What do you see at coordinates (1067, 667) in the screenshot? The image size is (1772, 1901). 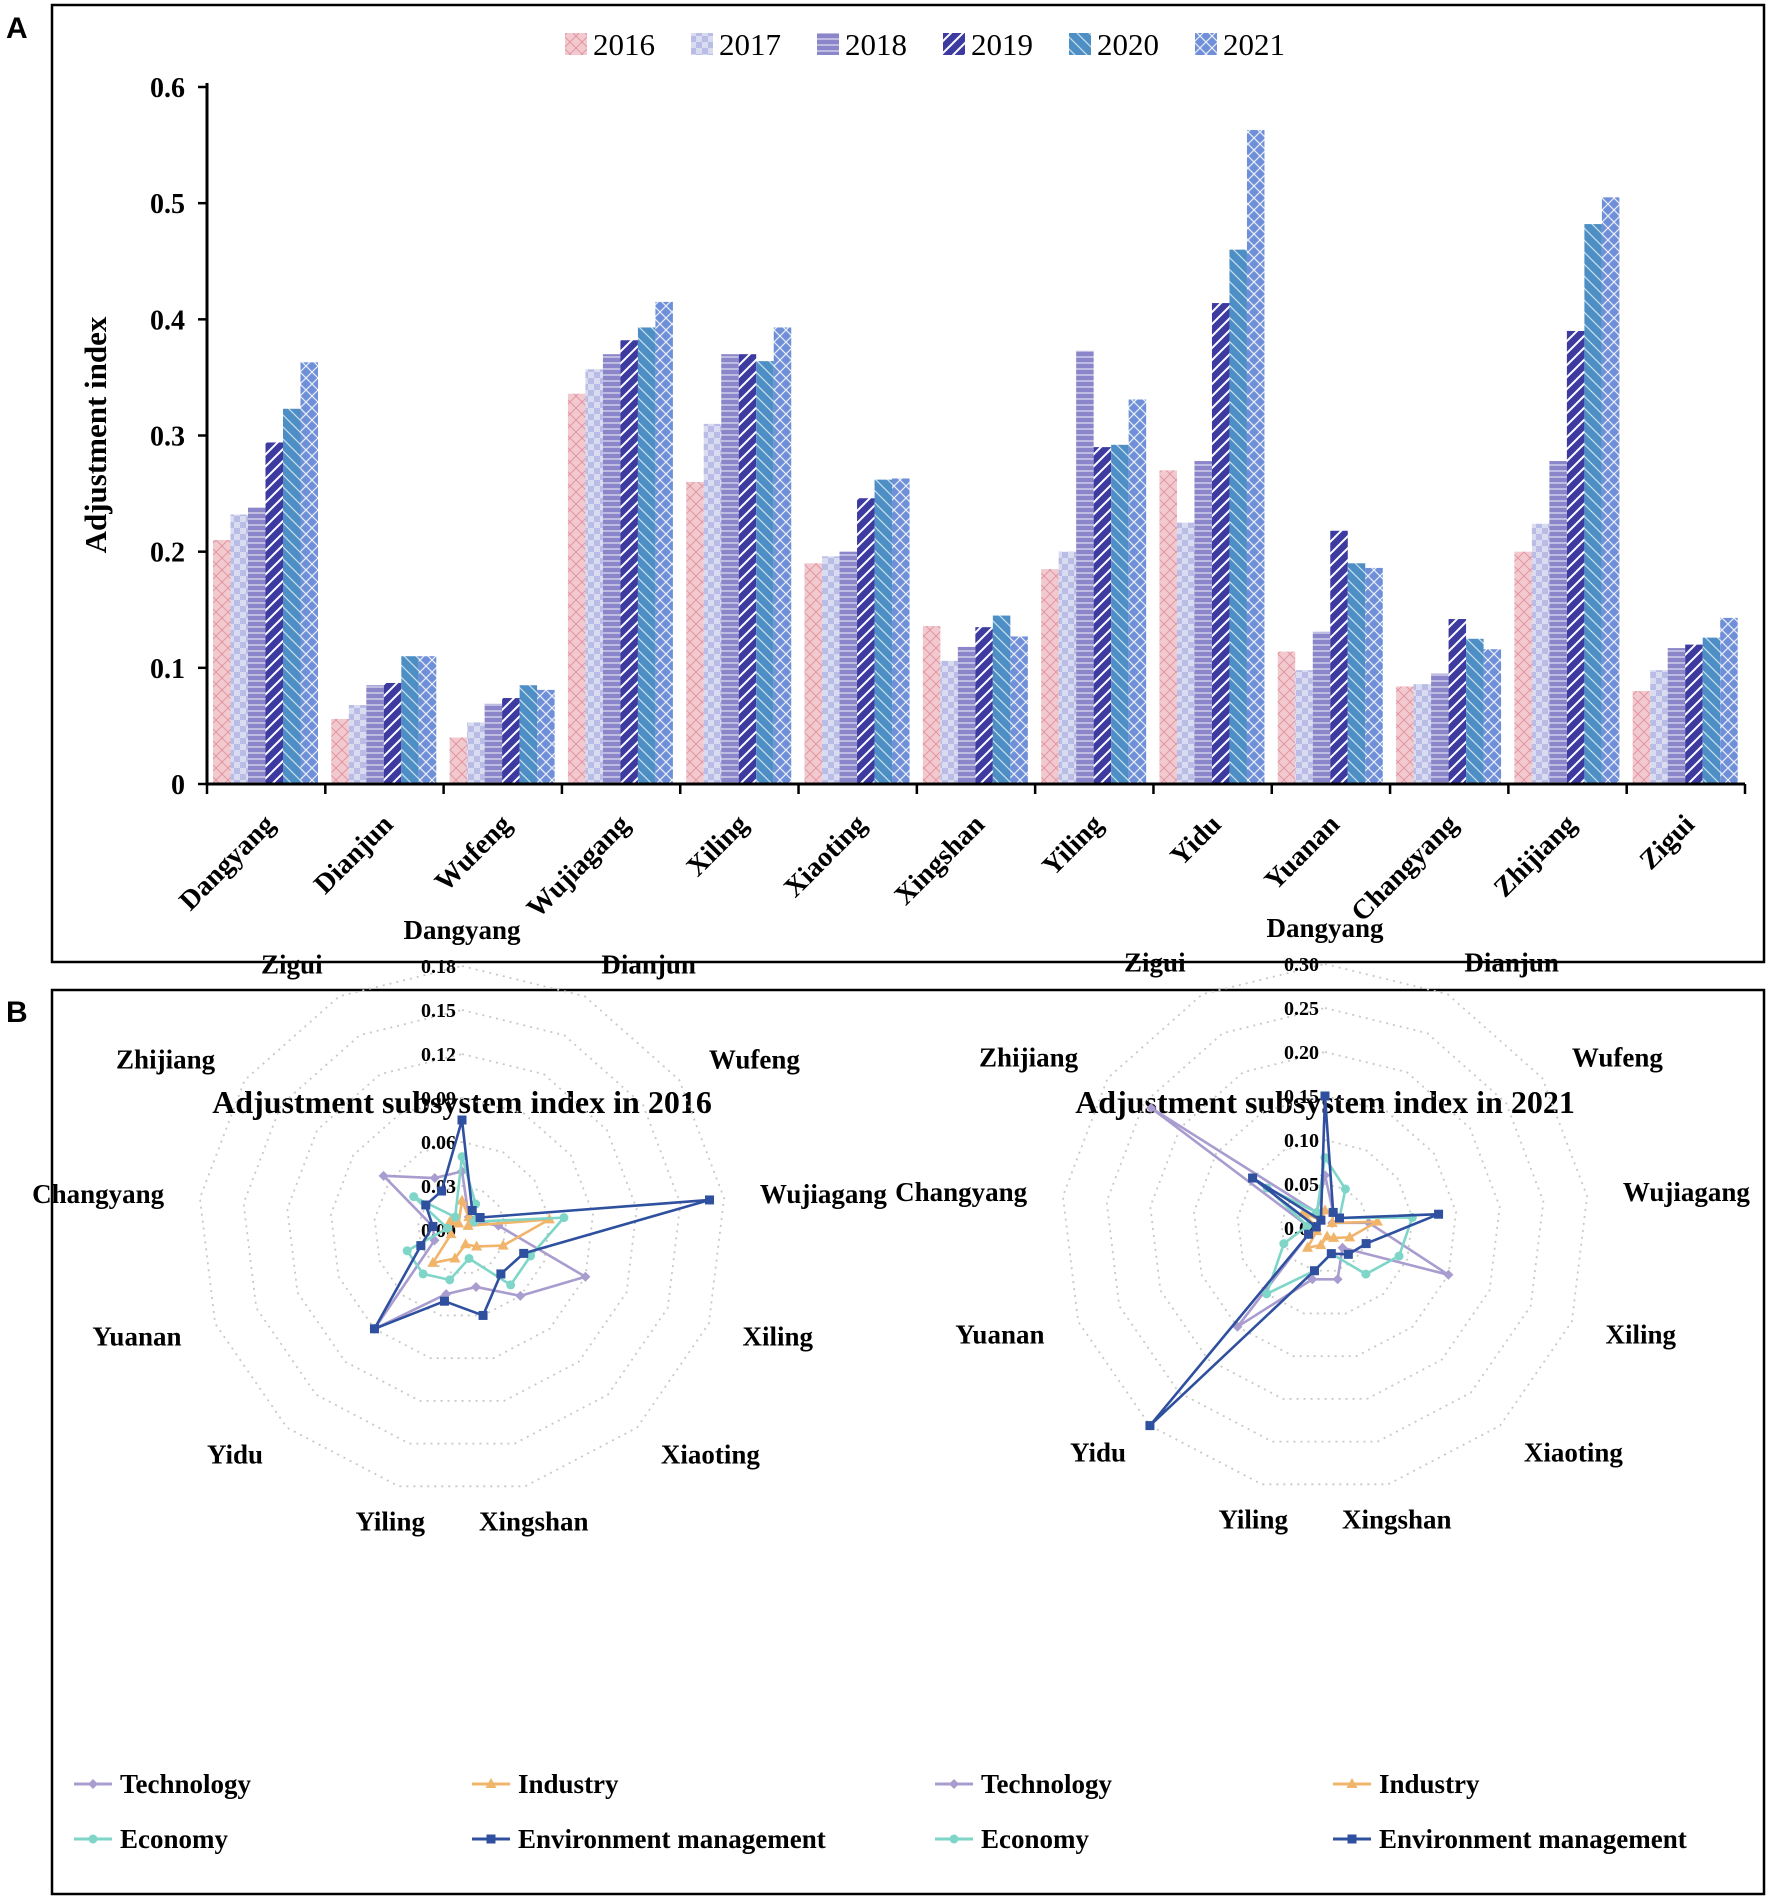 I see `bar-2017-yiling` at bounding box center [1067, 667].